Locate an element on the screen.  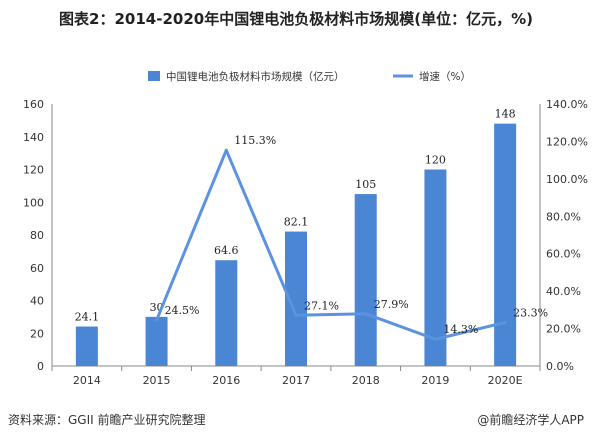
legend-bar-swatch is located at coordinates (154, 76).